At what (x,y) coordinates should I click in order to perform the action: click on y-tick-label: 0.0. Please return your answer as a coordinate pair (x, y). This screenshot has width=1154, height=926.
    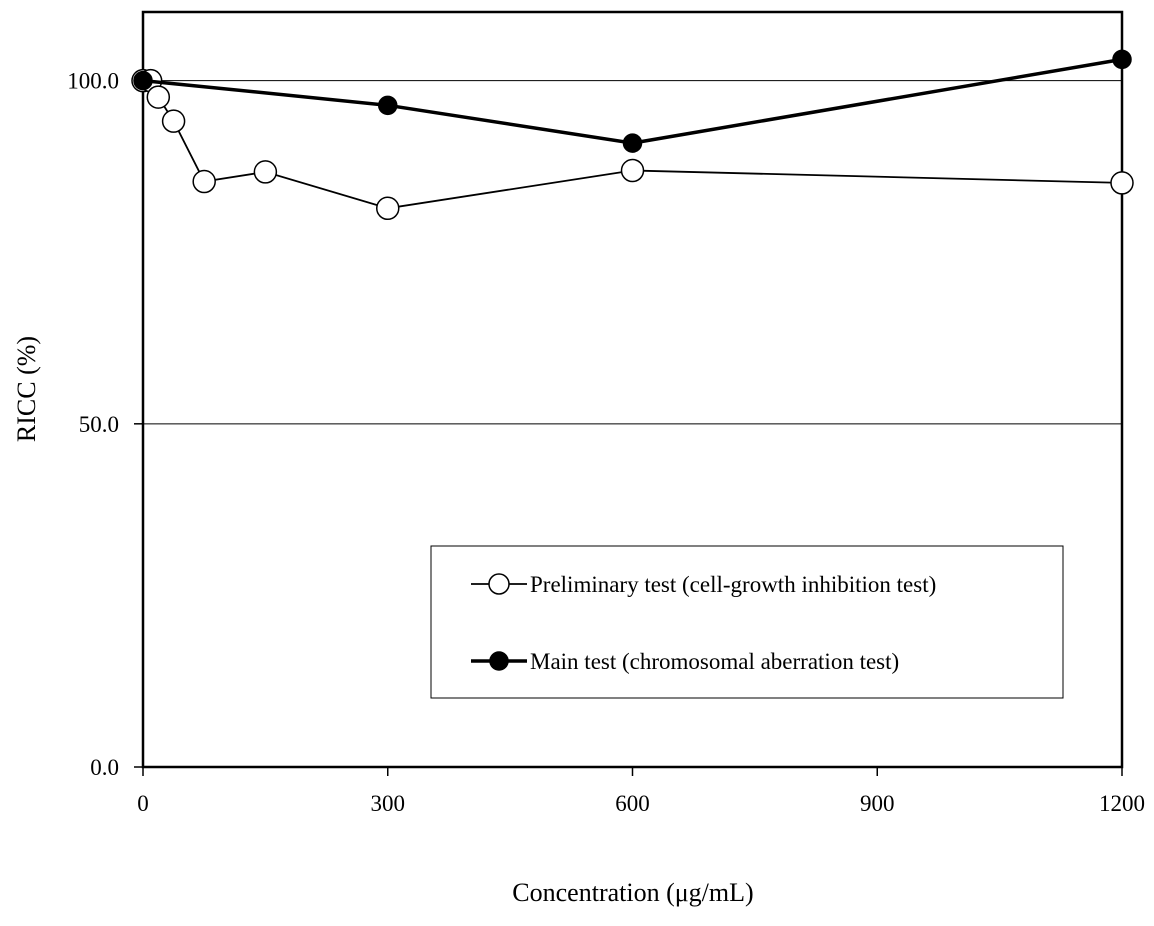
    Looking at the image, I should click on (104, 767).